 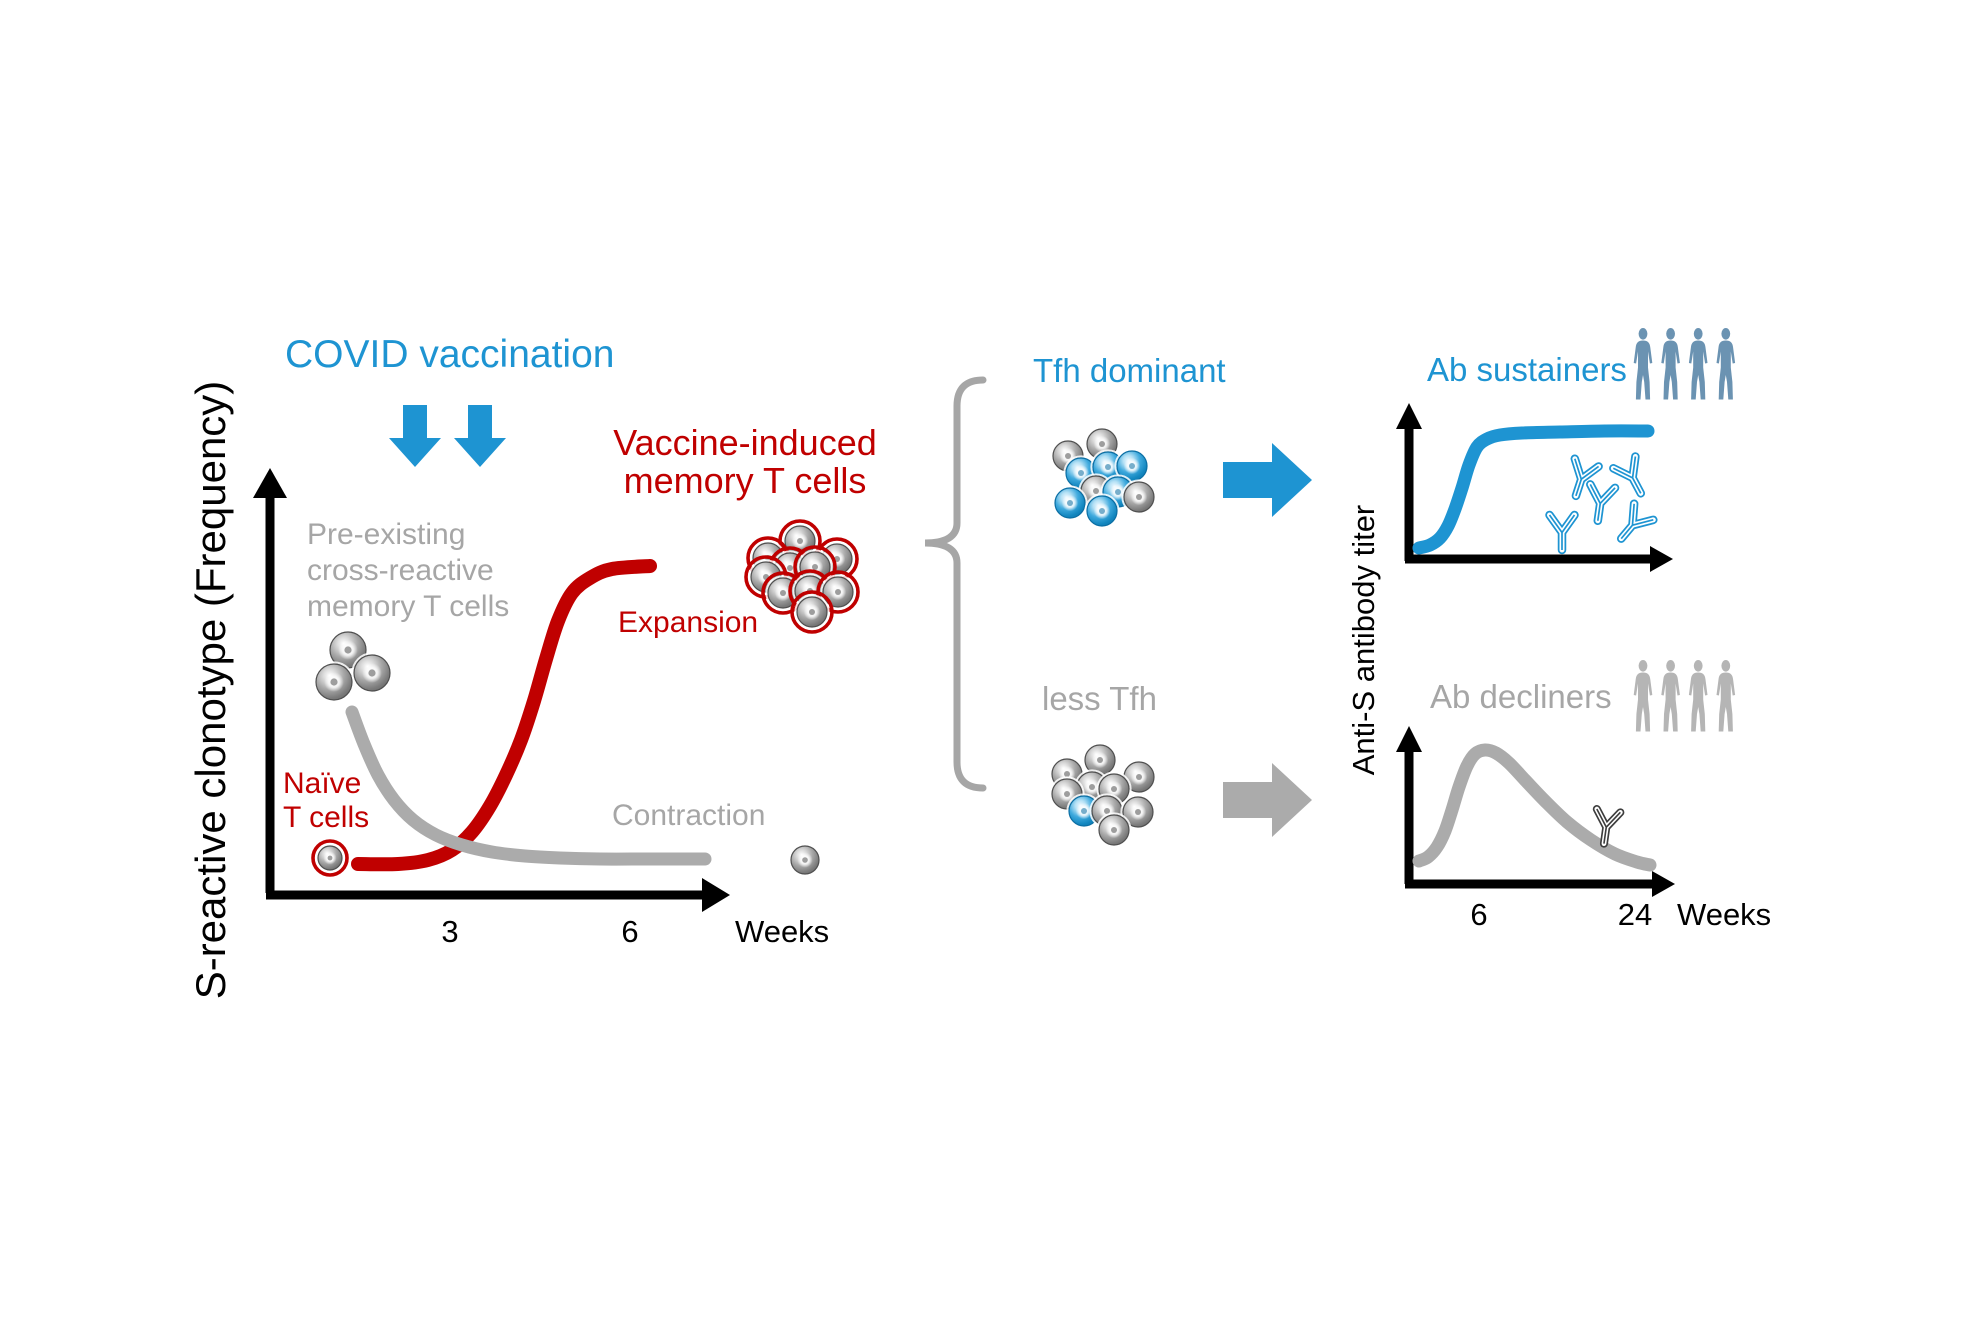 What do you see at coordinates (210, 690) in the screenshot?
I see `frequency-y-axis-label: S-reactive clonotype (Frequency)` at bounding box center [210, 690].